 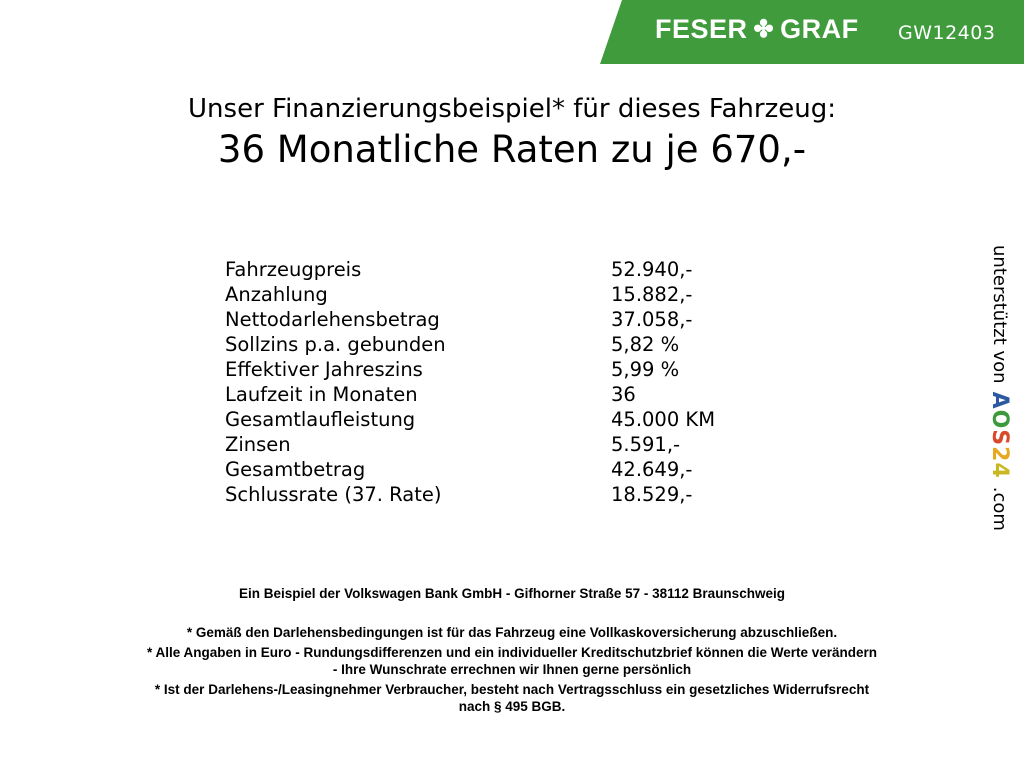 What do you see at coordinates (525, 419) in the screenshot?
I see `table-row: Gesamtlaufleistung 45.000 KM` at bounding box center [525, 419].